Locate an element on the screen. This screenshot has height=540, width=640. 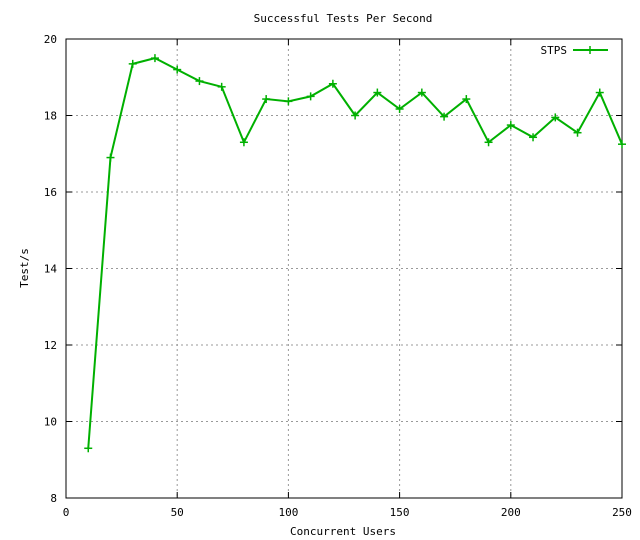
y-axis-label: Test/s is located at coordinates (24, 268).